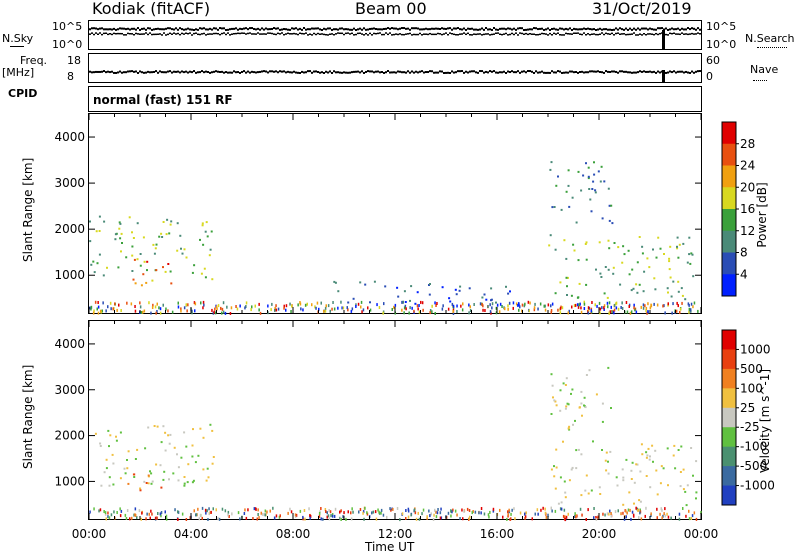 This screenshot has height=554, width=800. I want to click on velocity-colorbar-seg, so click(729, 398).